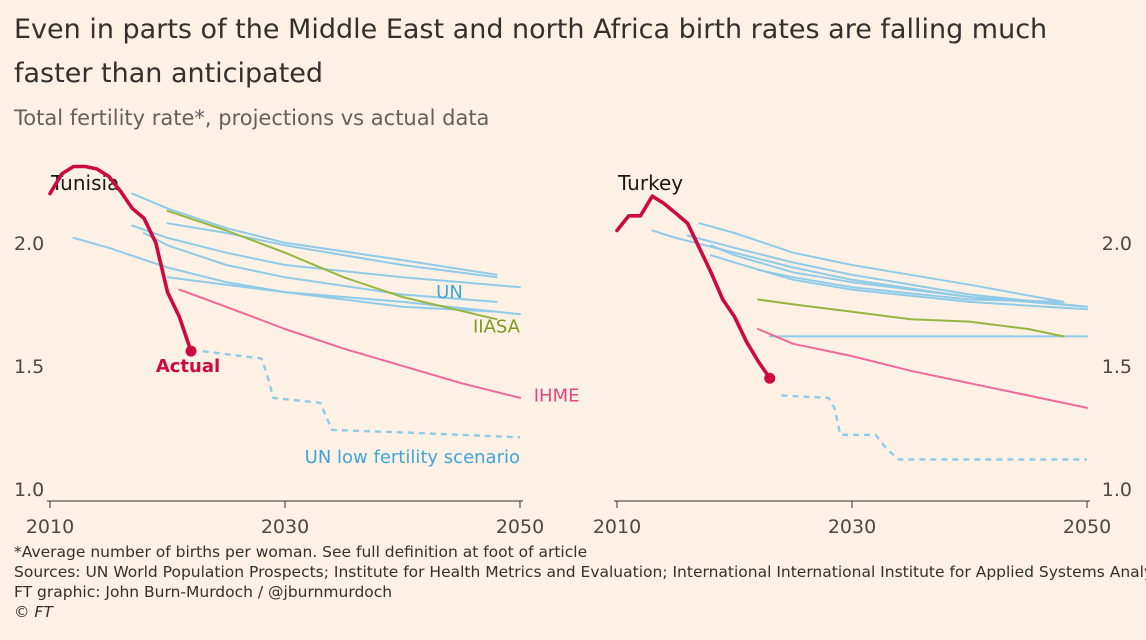 Image resolution: width=1146 pixels, height=640 pixels. I want to click on series-label-ihme: IHME, so click(557, 395).